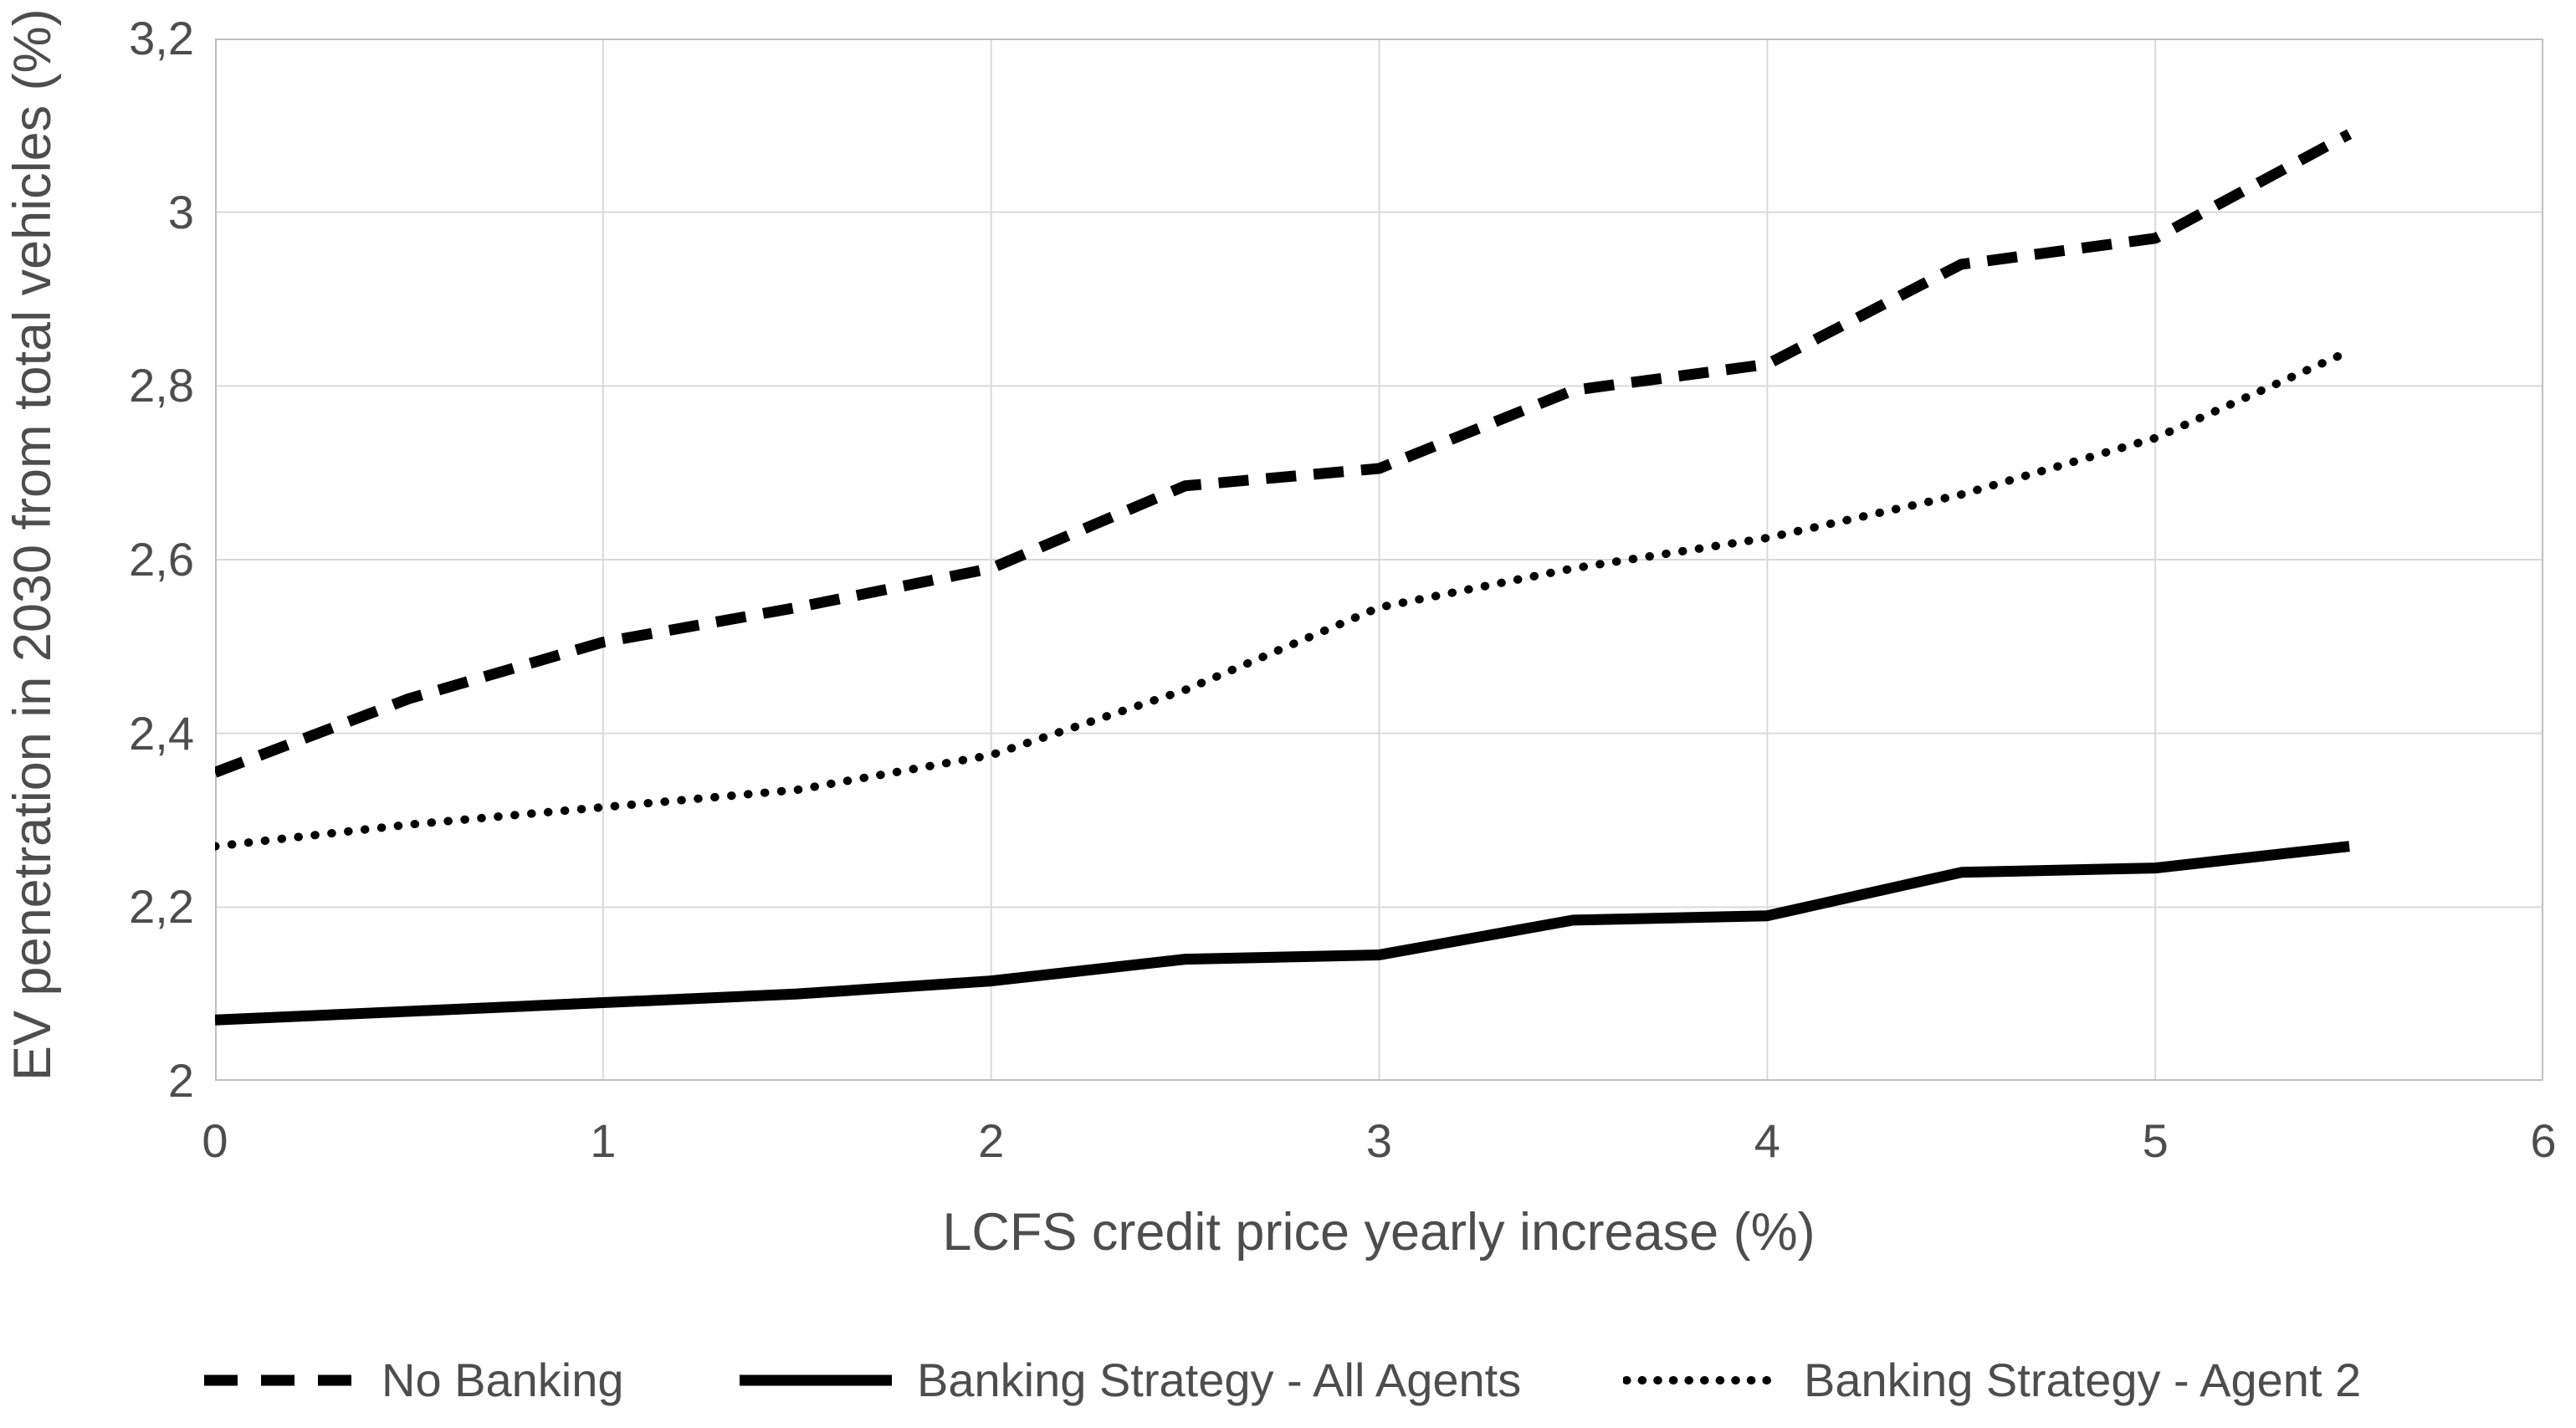  I want to click on y-tick-label-2: 2, so click(181, 1080).